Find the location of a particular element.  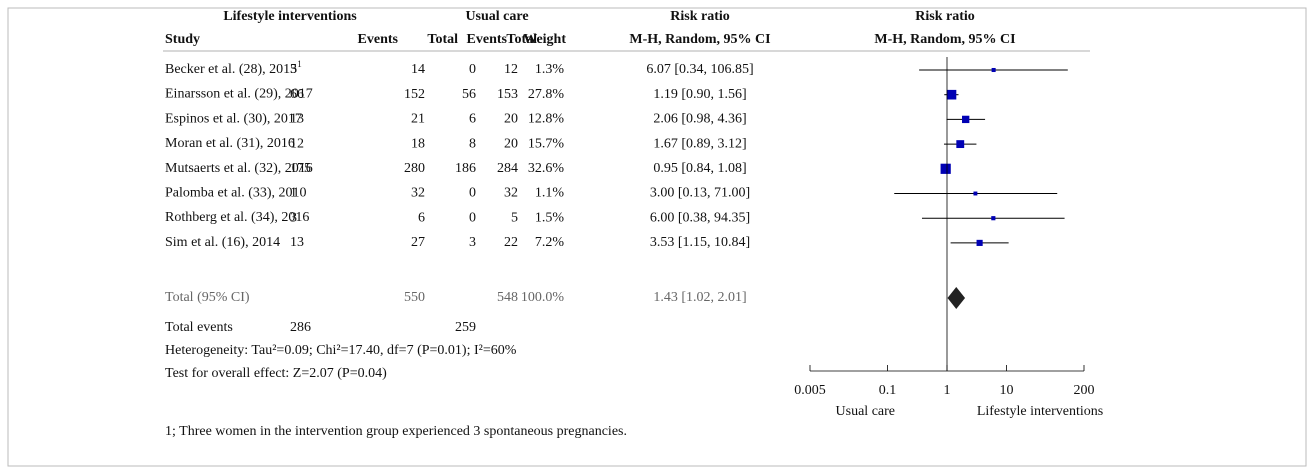

x-tick-label: 0.005 is located at coordinates (810, 390).